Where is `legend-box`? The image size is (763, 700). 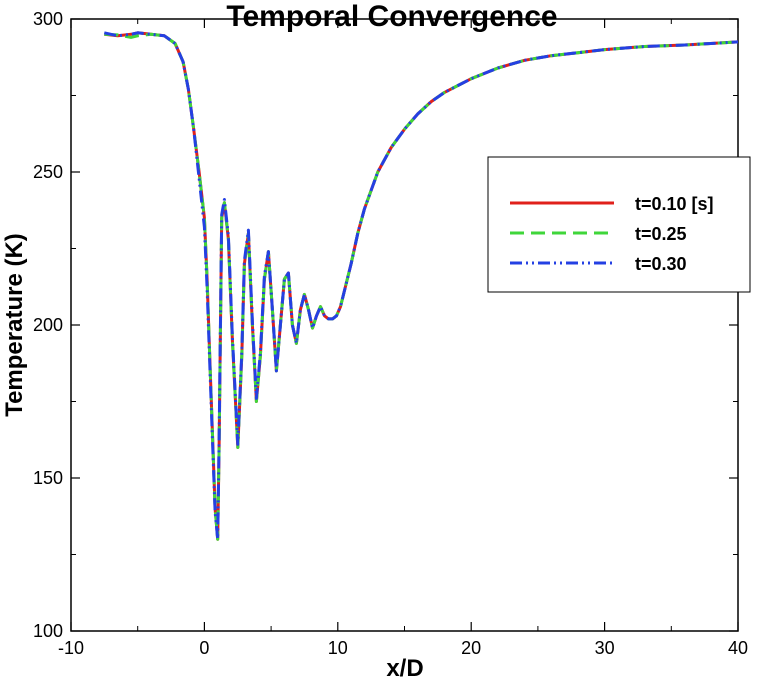
legend-box is located at coordinates (619, 224).